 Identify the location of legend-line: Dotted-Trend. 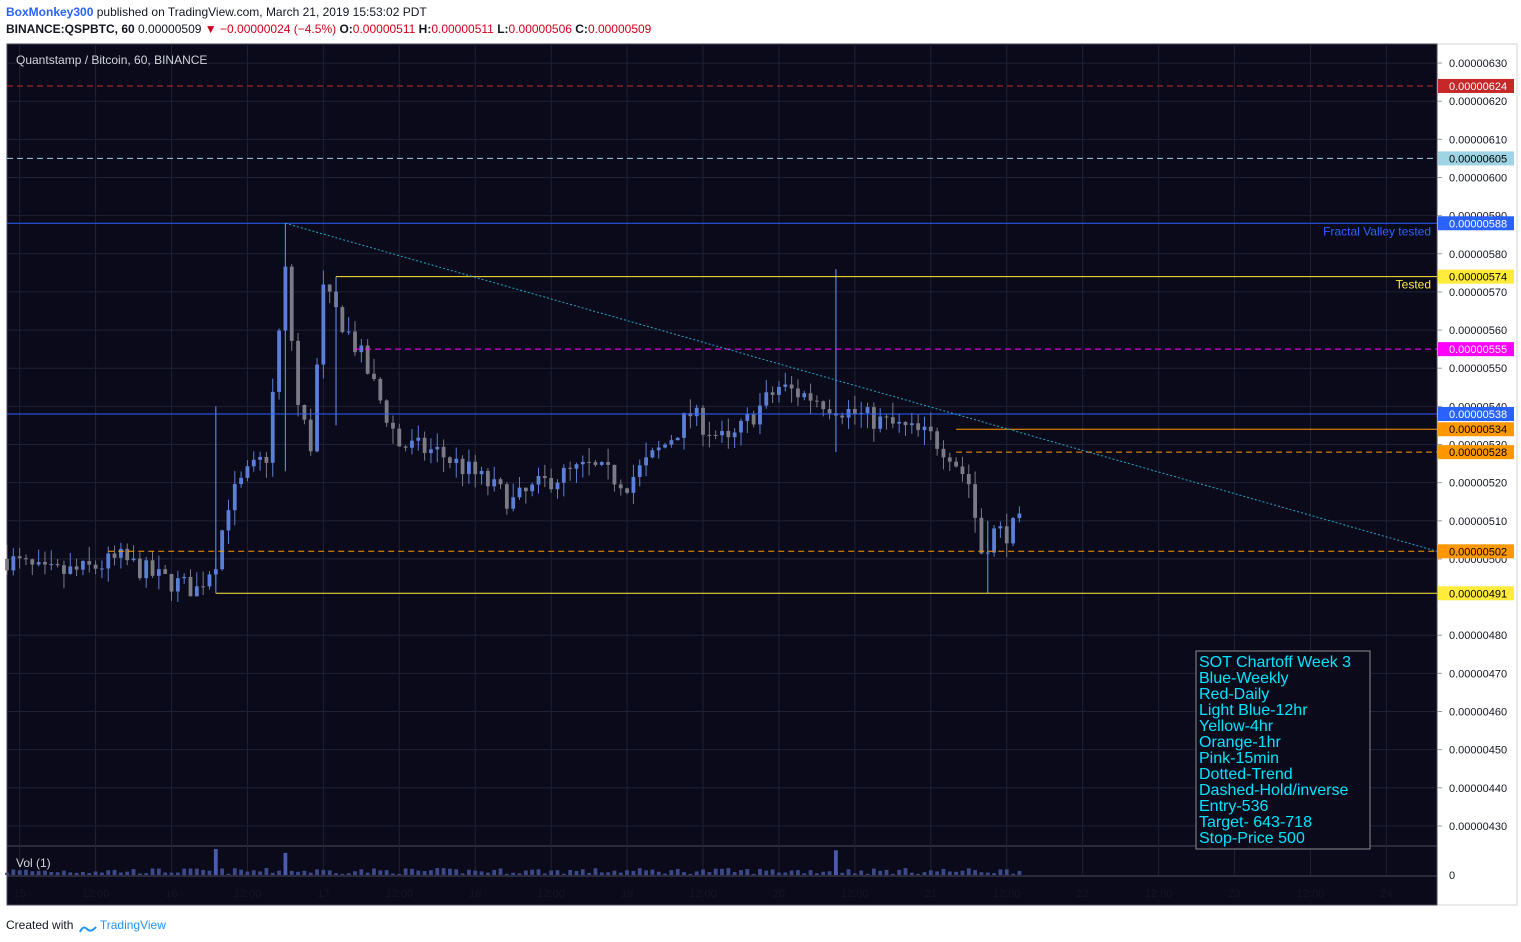
(1246, 774).